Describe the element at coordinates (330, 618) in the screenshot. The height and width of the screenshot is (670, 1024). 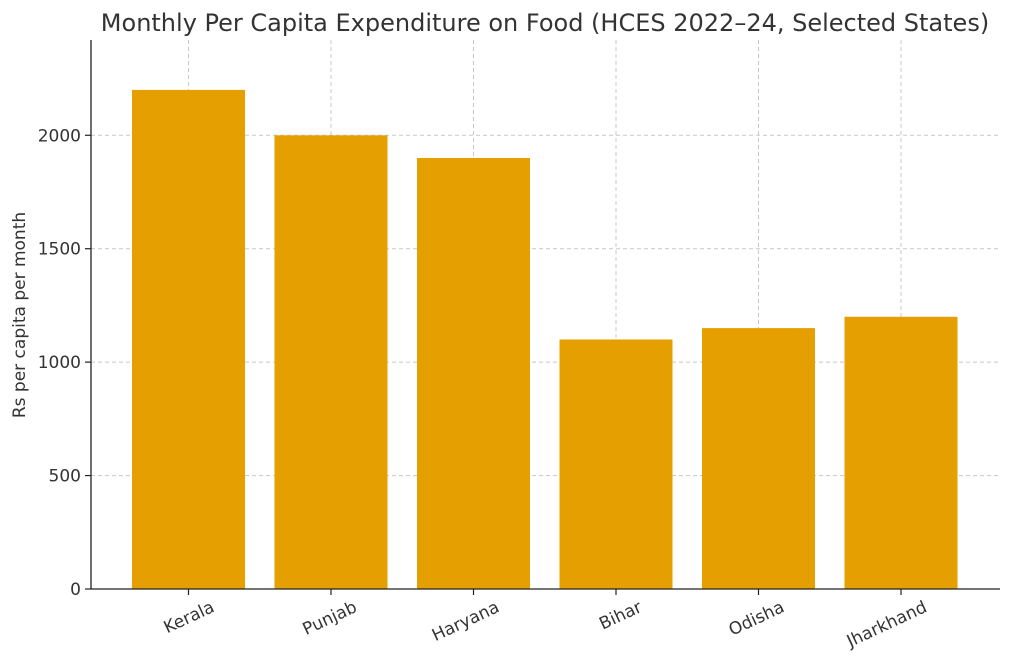
I see `x-tick-label: Punjab` at that location.